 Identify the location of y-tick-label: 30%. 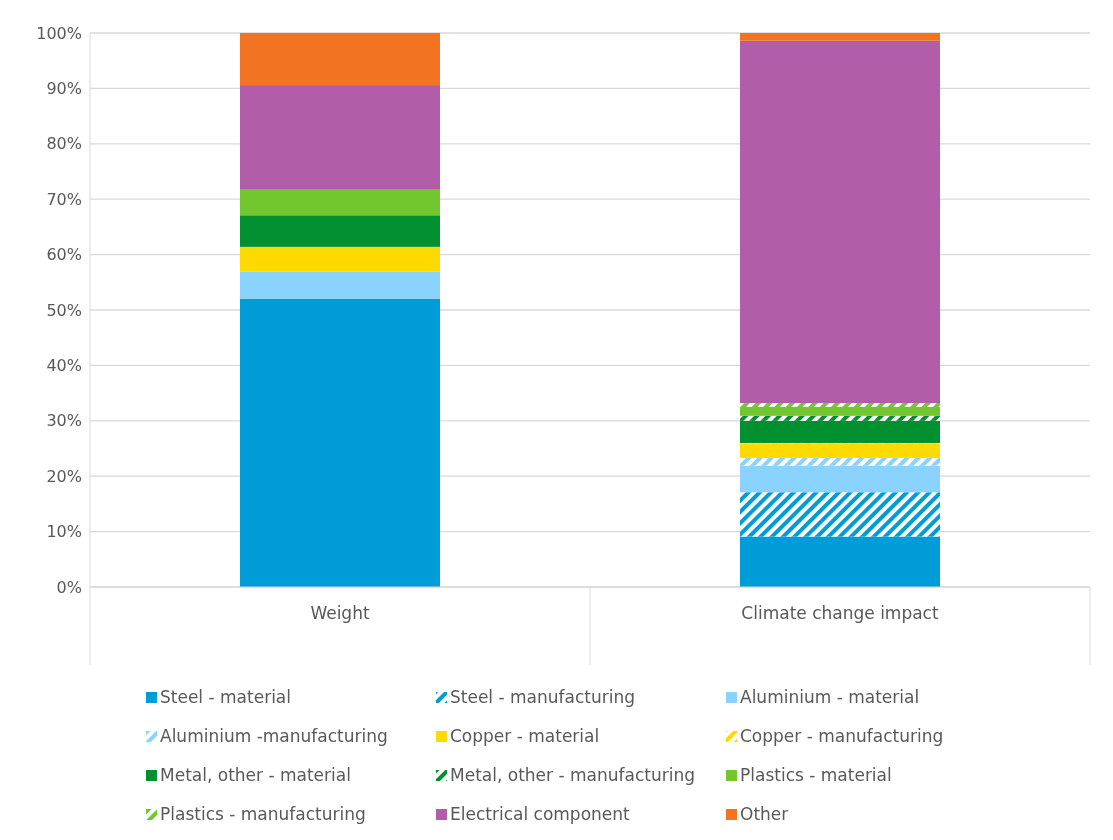
(64, 421).